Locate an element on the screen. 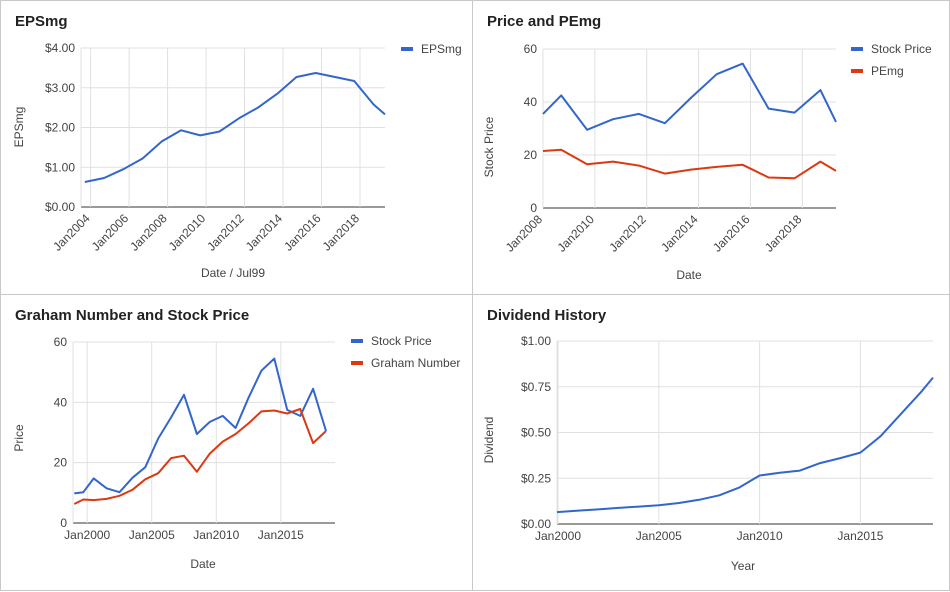 The image size is (950, 592). y-tick-label: $0.75 is located at coordinates (536, 387).